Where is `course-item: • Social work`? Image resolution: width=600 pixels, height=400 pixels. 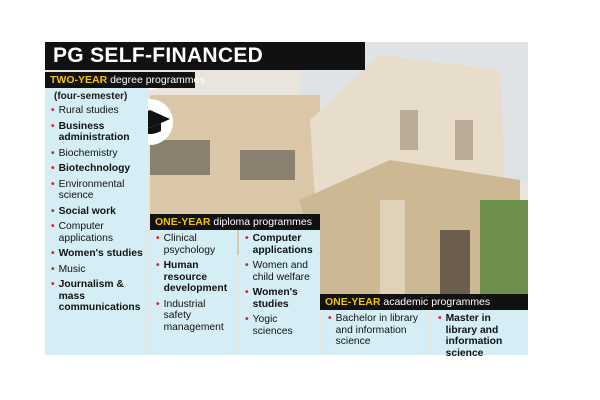
course-item: • Social work is located at coordinates (97, 212).